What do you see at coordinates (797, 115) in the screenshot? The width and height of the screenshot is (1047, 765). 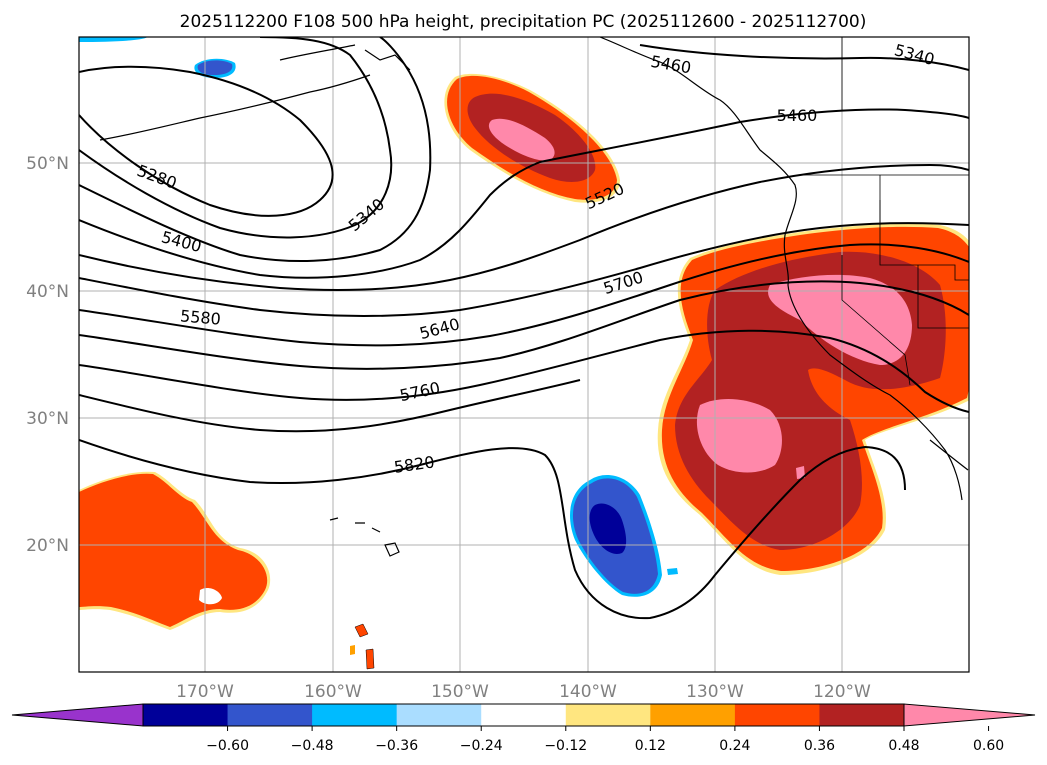 I see `contour-label-5460: 5460` at bounding box center [797, 115].